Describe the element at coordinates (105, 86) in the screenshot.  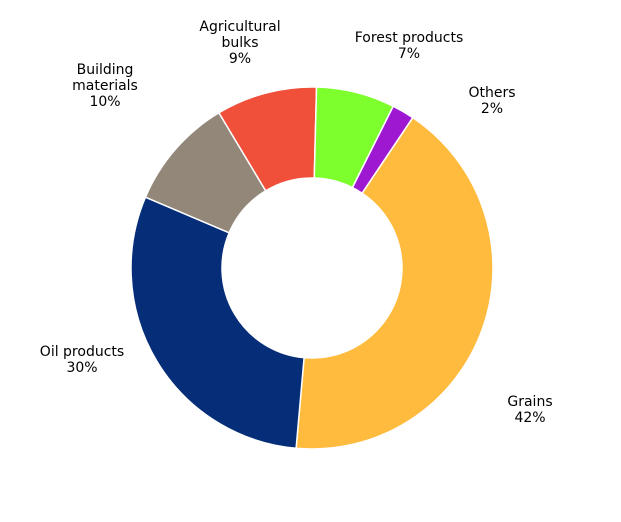
I see `label-building-materials: Building materials 10%` at that location.